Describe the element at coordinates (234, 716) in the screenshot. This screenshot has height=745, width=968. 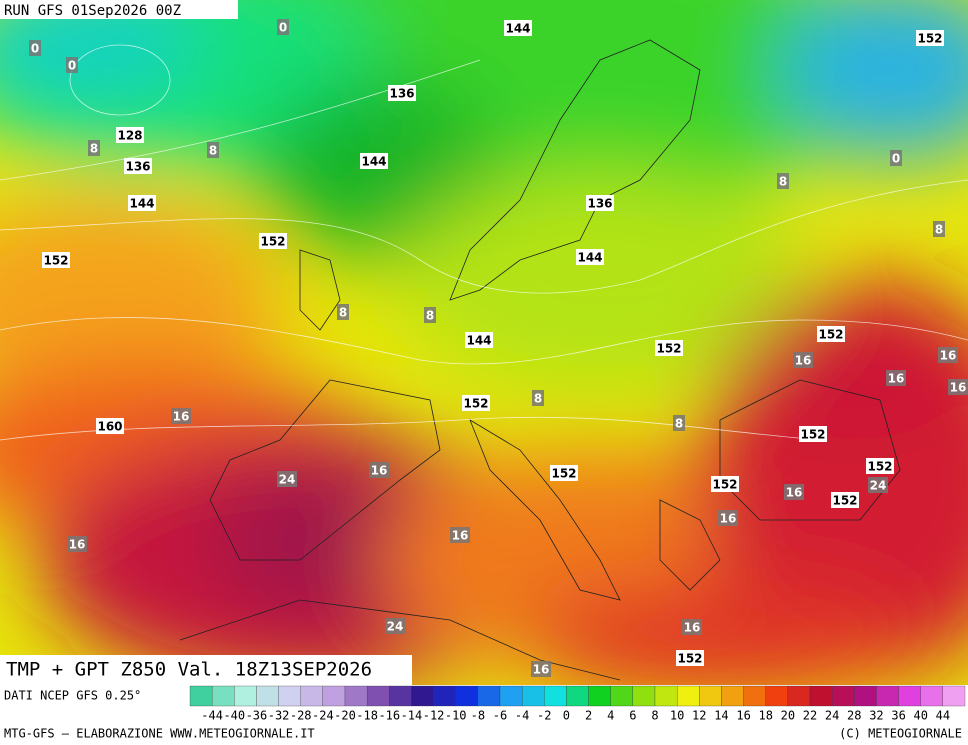
I see `colorbar-label: -40` at that location.